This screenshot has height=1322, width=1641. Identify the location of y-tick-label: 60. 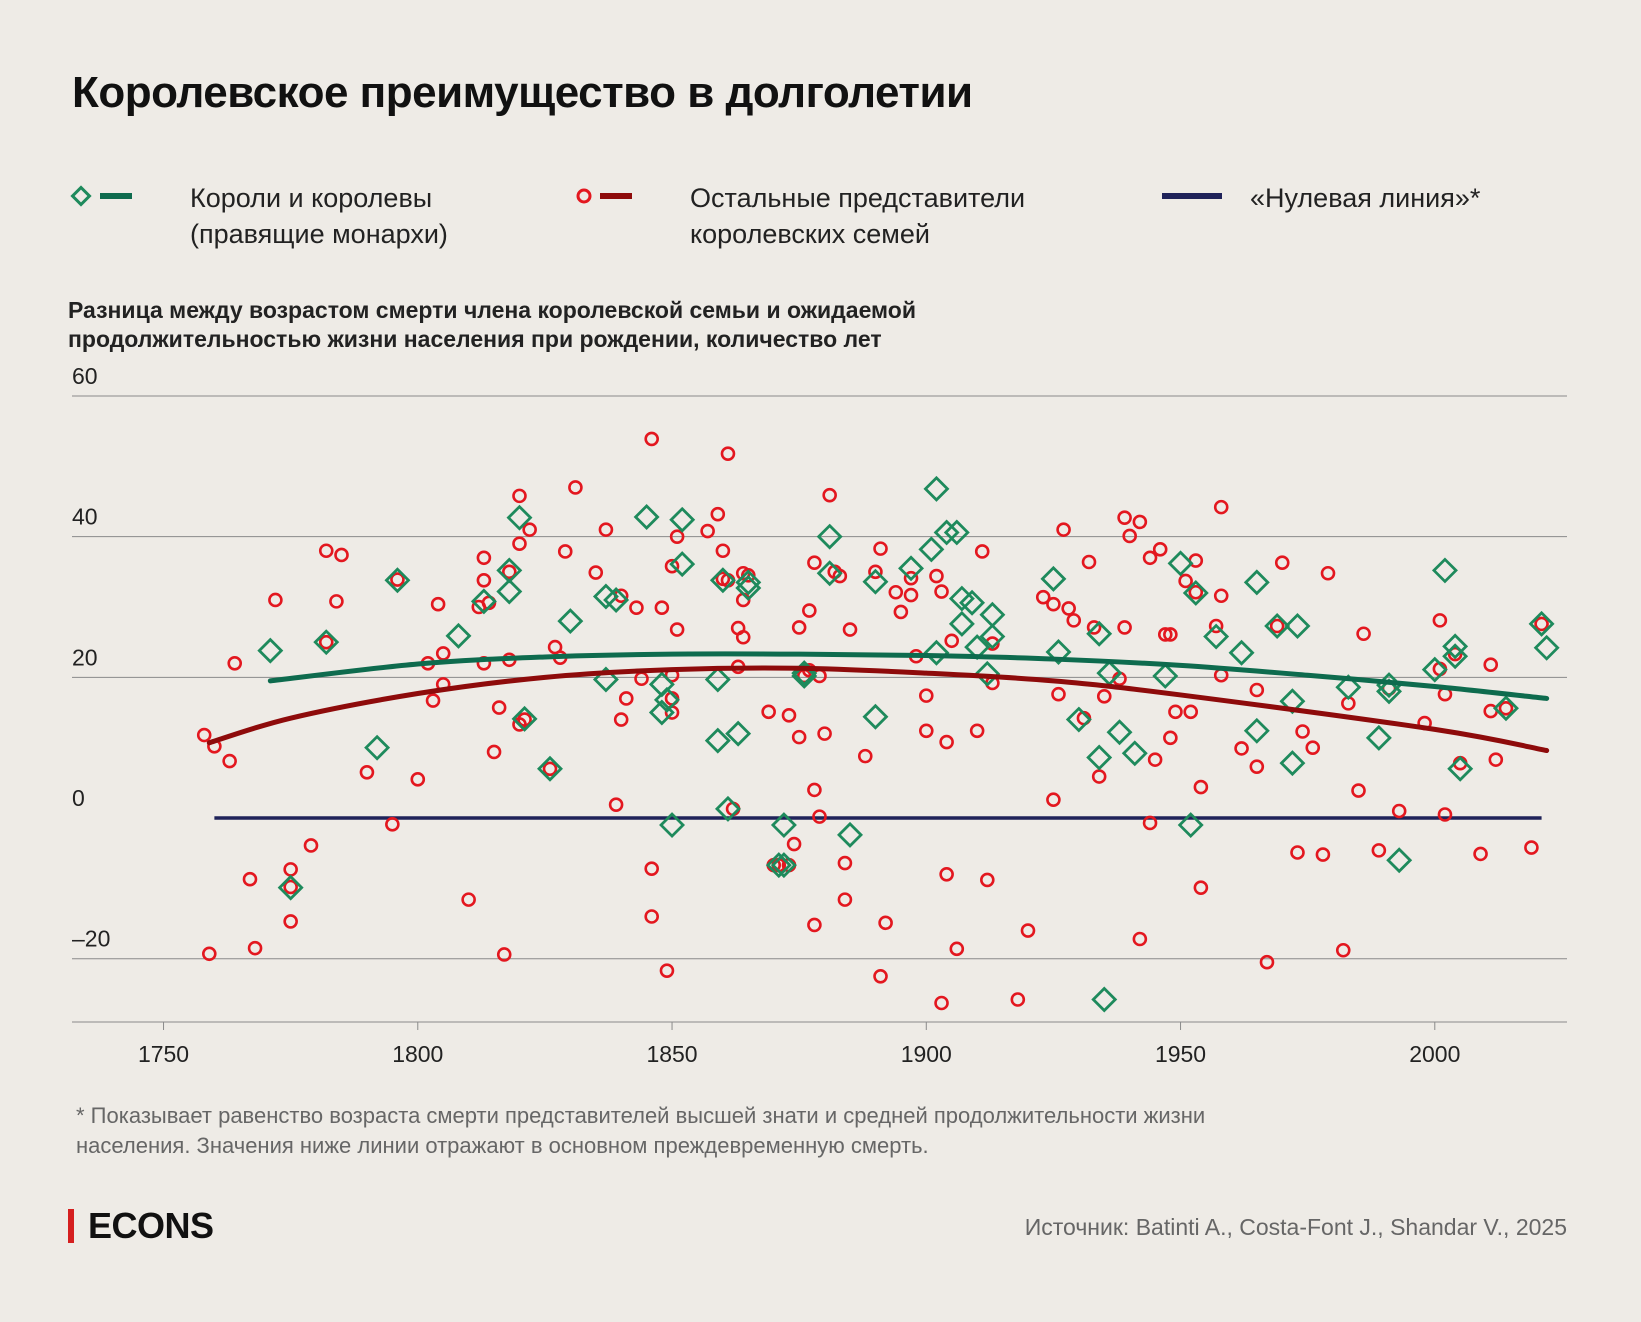
(85, 376).